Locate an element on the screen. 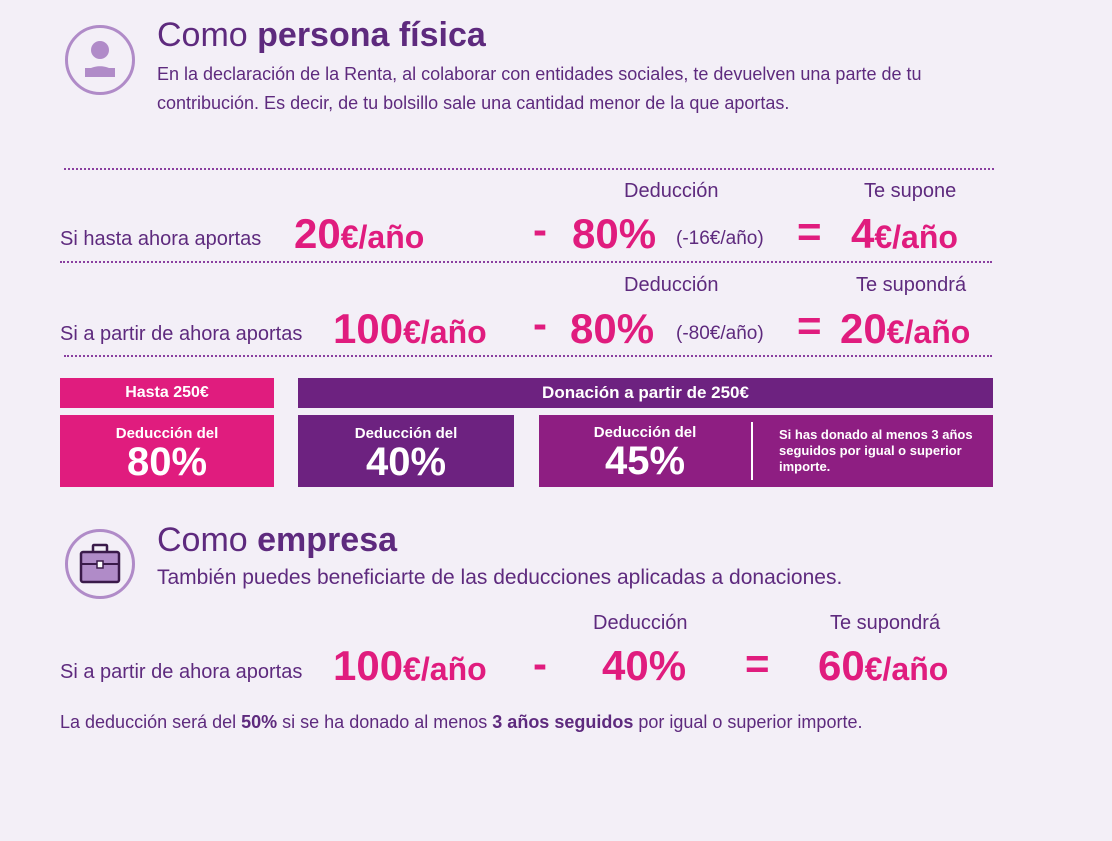 The image size is (1112, 841). briefcase-icon is located at coordinates (100, 563).